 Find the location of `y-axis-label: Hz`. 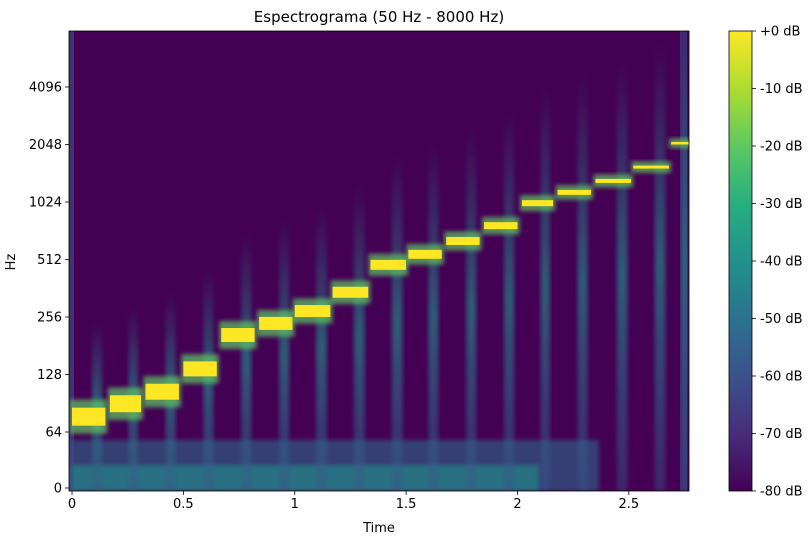

y-axis-label: Hz is located at coordinates (11, 262).